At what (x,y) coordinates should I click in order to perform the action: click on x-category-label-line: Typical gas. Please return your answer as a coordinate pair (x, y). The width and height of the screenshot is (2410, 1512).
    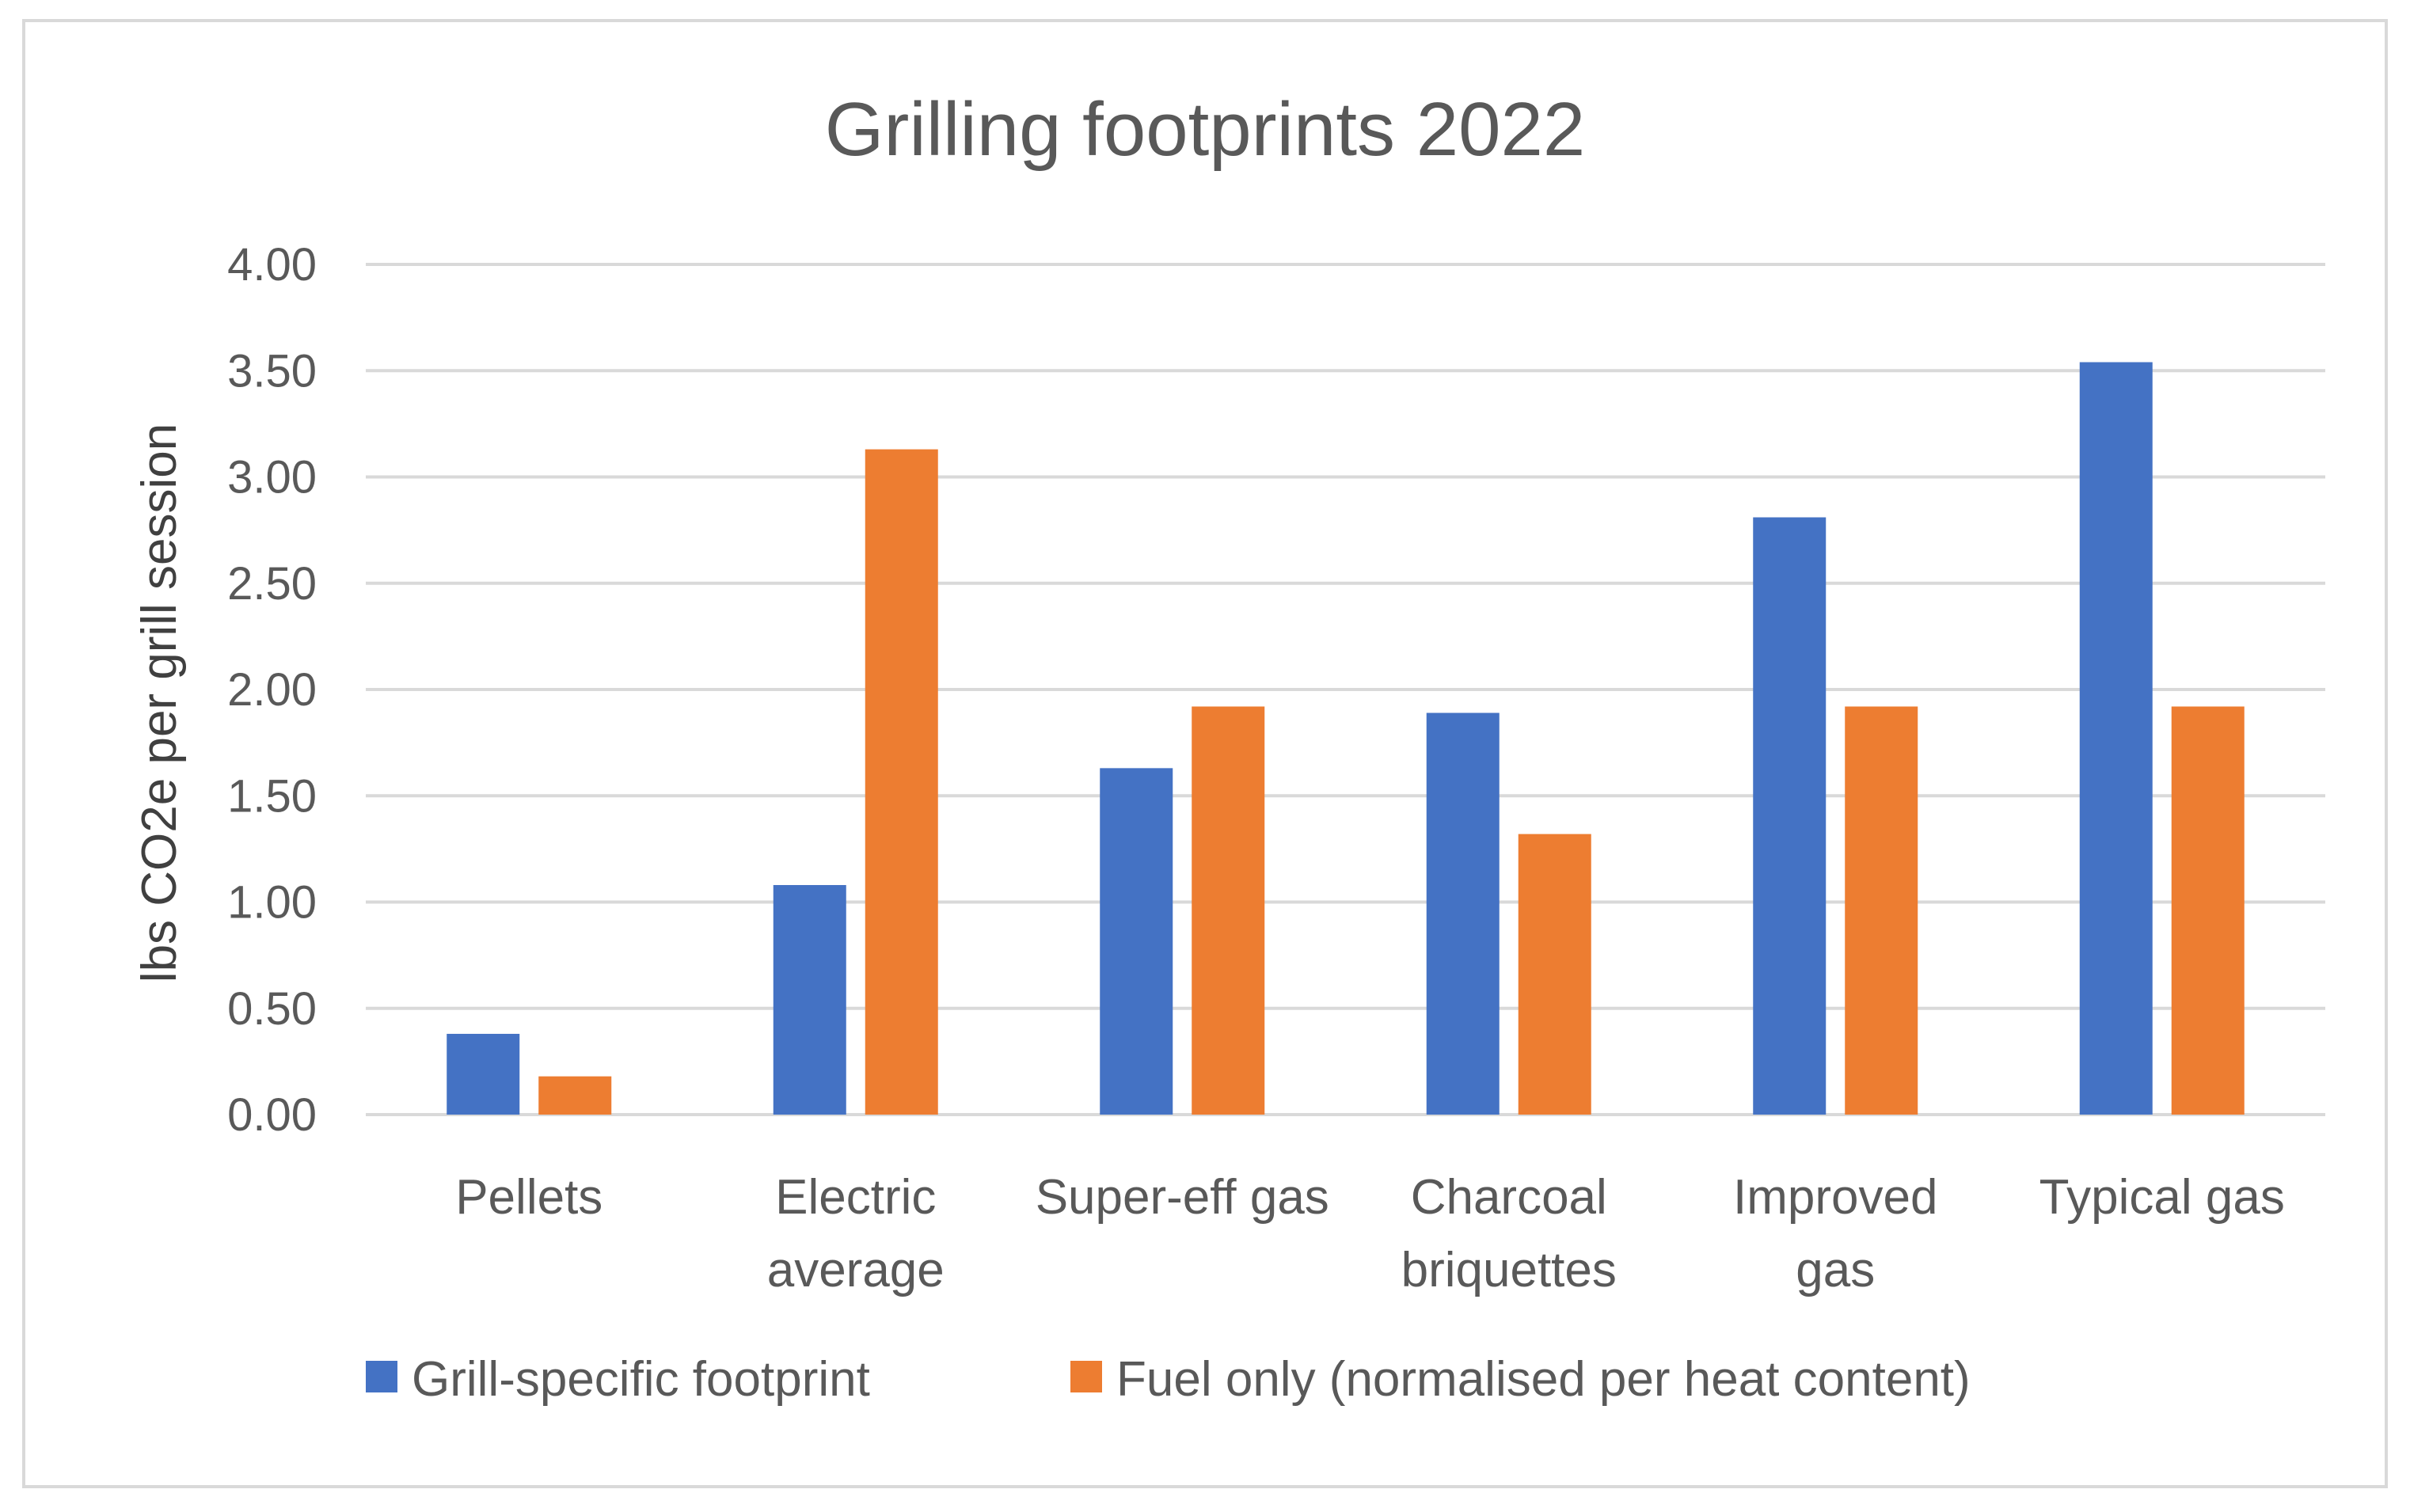
    Looking at the image, I should click on (2162, 1197).